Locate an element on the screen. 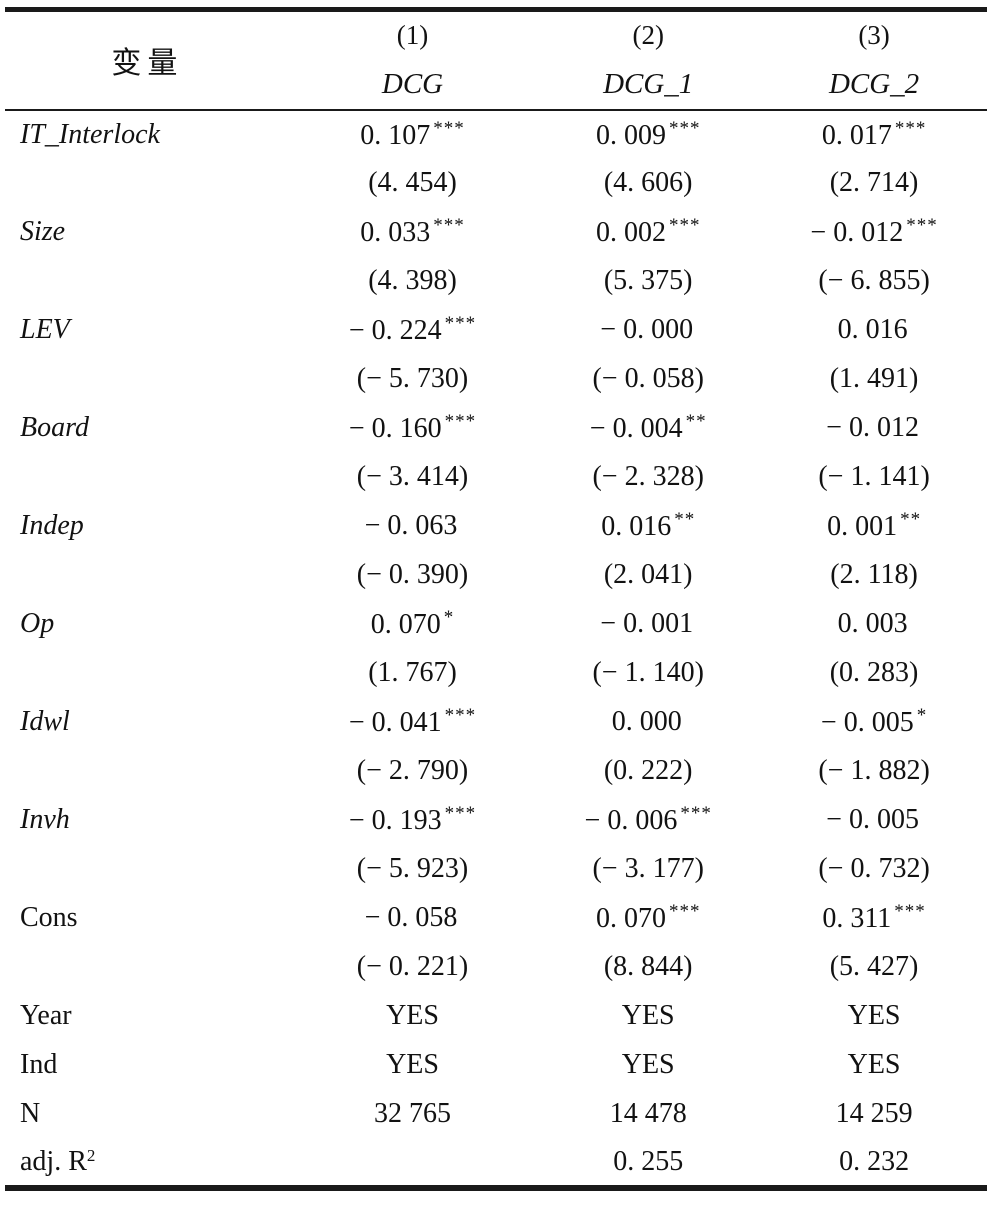  coefficient-cell: − 0. 001 is located at coordinates (648, 624).